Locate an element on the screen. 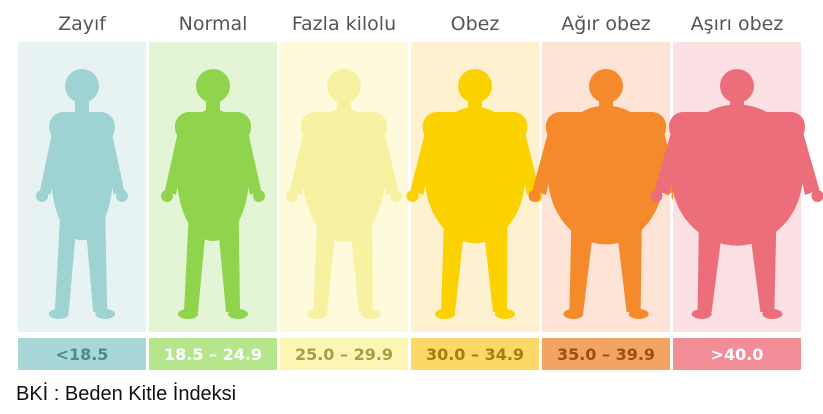  range-label: <18.5 is located at coordinates (82, 354).